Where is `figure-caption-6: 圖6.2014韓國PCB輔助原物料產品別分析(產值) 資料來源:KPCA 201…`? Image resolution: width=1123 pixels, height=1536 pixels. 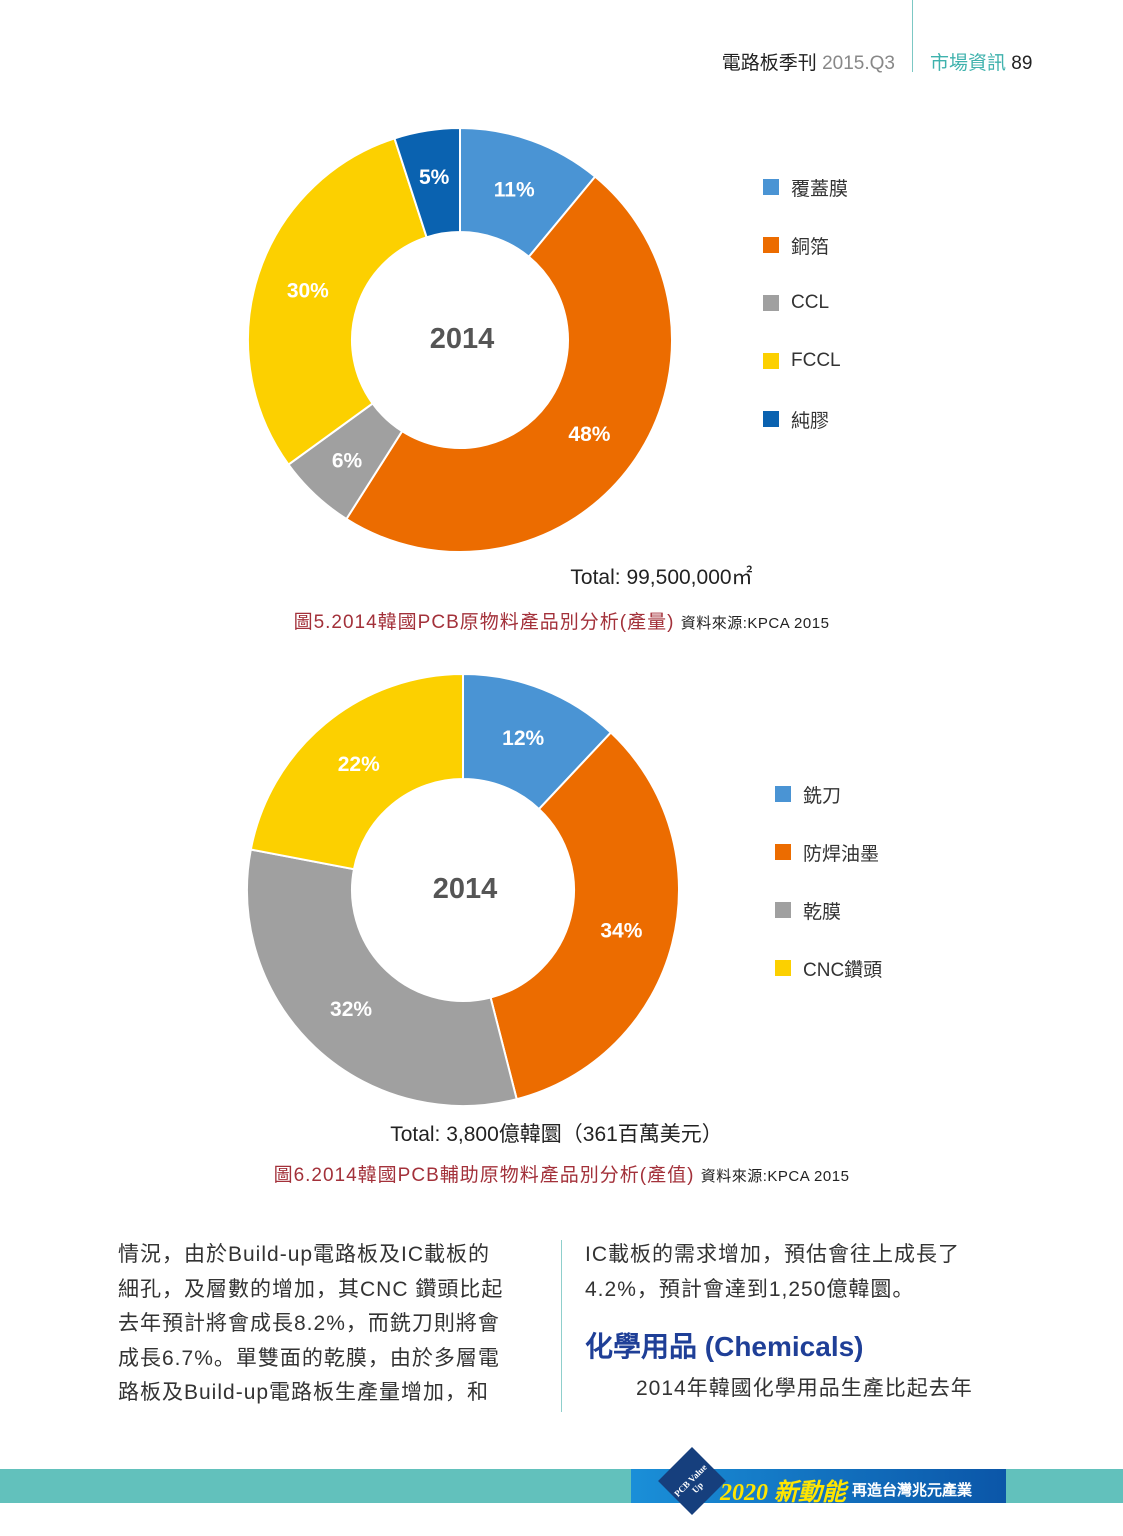
figure-caption-6: 圖6.2014韓國PCB輔助原物料產品別分析(產值) 資料來源:KPCA 201… is located at coordinates (561, 1175).